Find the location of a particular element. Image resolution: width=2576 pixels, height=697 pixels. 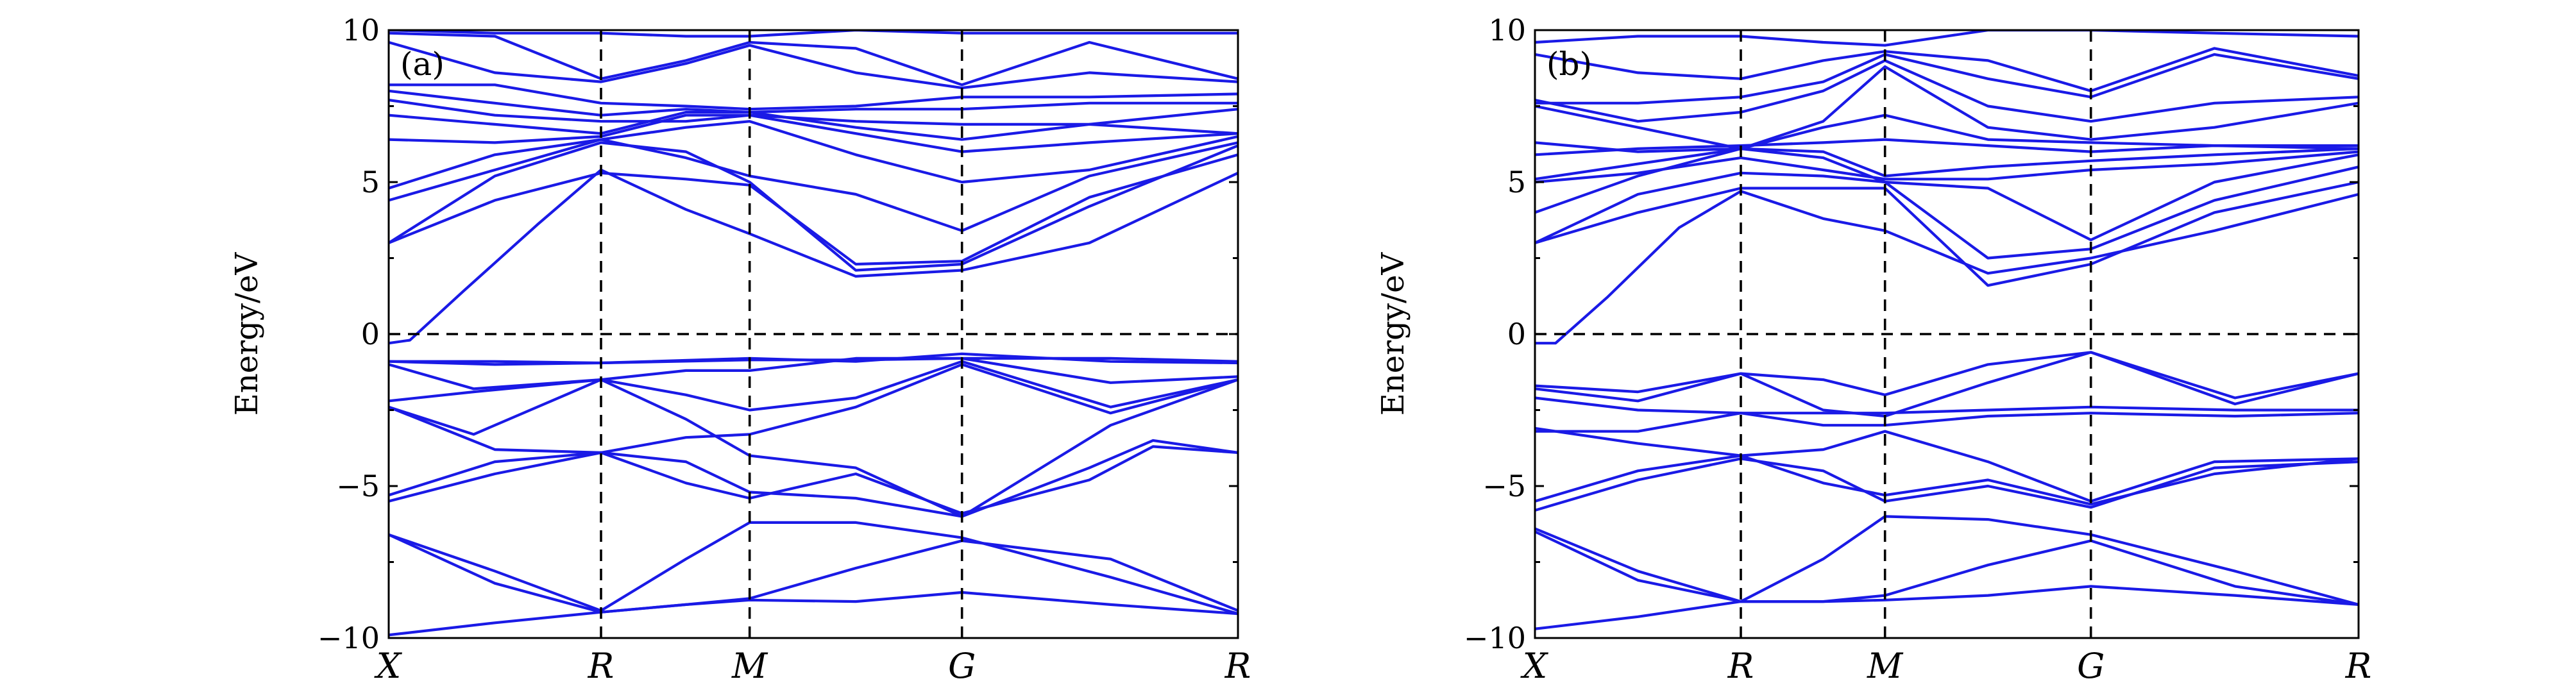

panel-tag: (b) is located at coordinates (1569, 64).